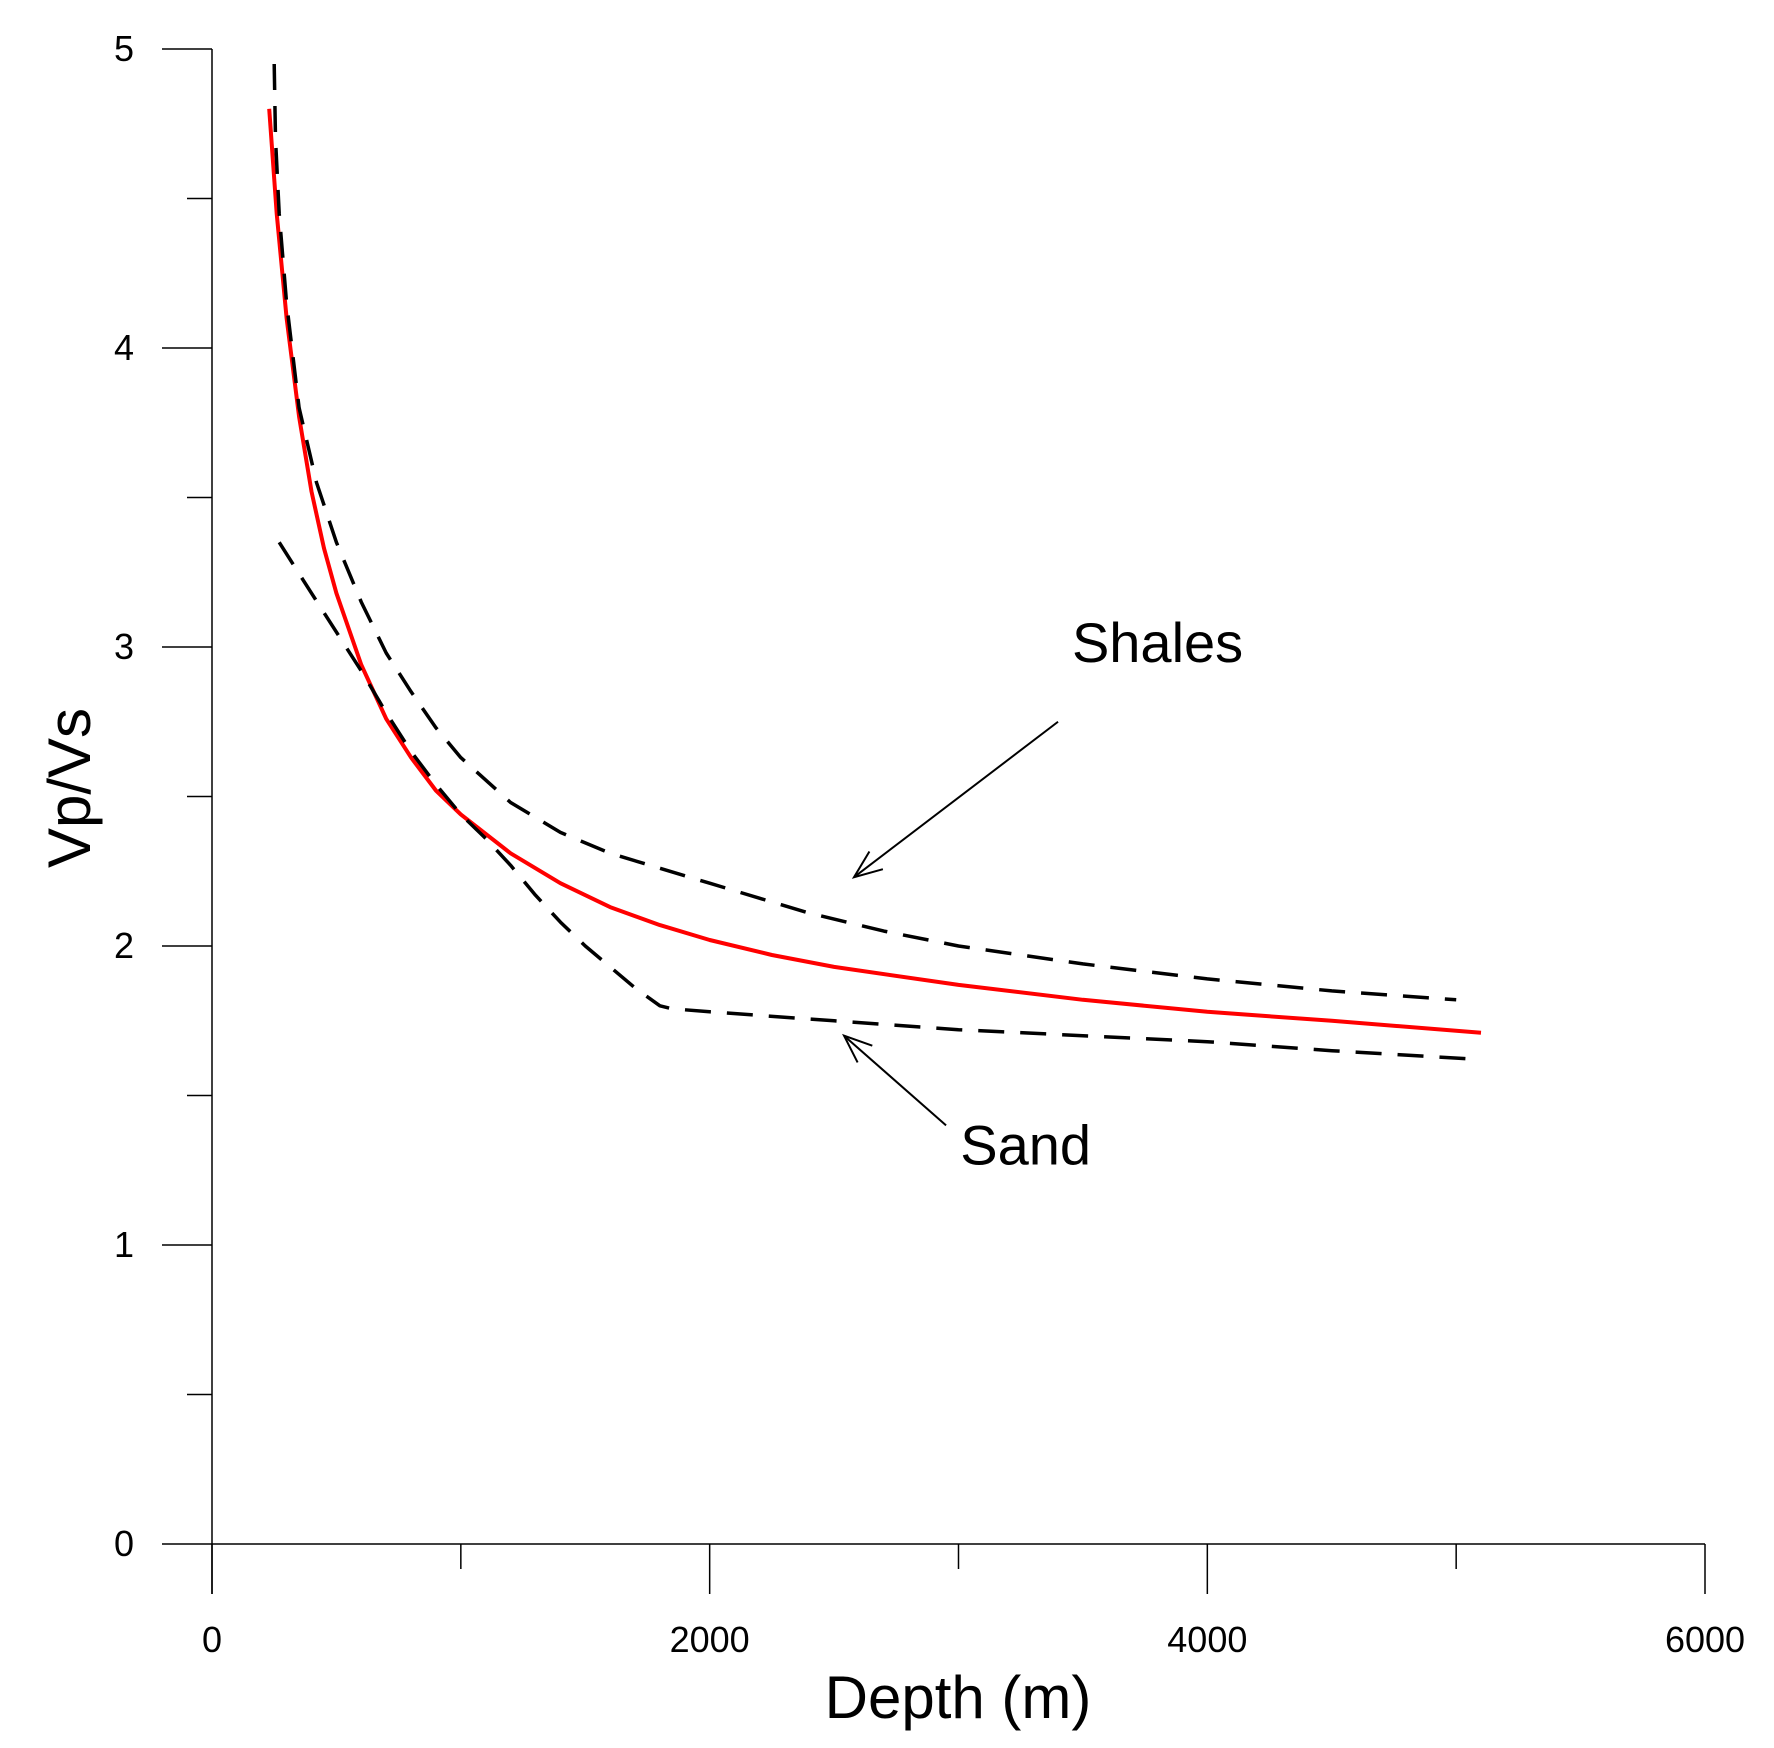 The image size is (1774, 1748). Describe the element at coordinates (710, 1639) in the screenshot. I see `x-tick-label: 2000` at that location.